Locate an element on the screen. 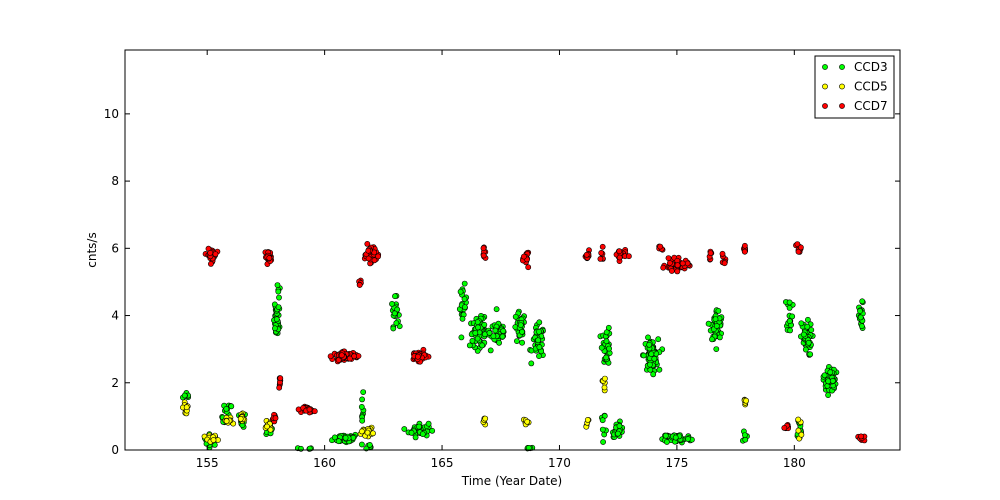 This screenshot has height=500, width=1000. y-tick-label: 0 is located at coordinates (115, 450).